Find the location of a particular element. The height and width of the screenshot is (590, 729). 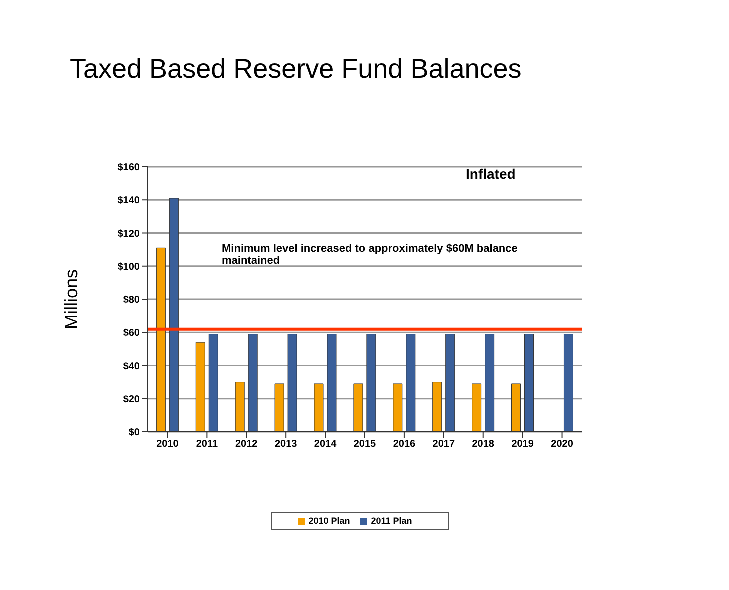

y-tick-label: $80 is located at coordinates (131, 300).